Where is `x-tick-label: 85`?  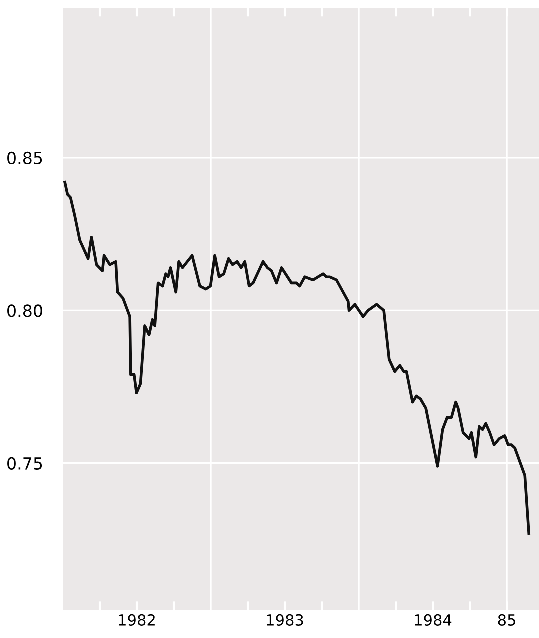
x-tick-label: 85 is located at coordinates (507, 620).